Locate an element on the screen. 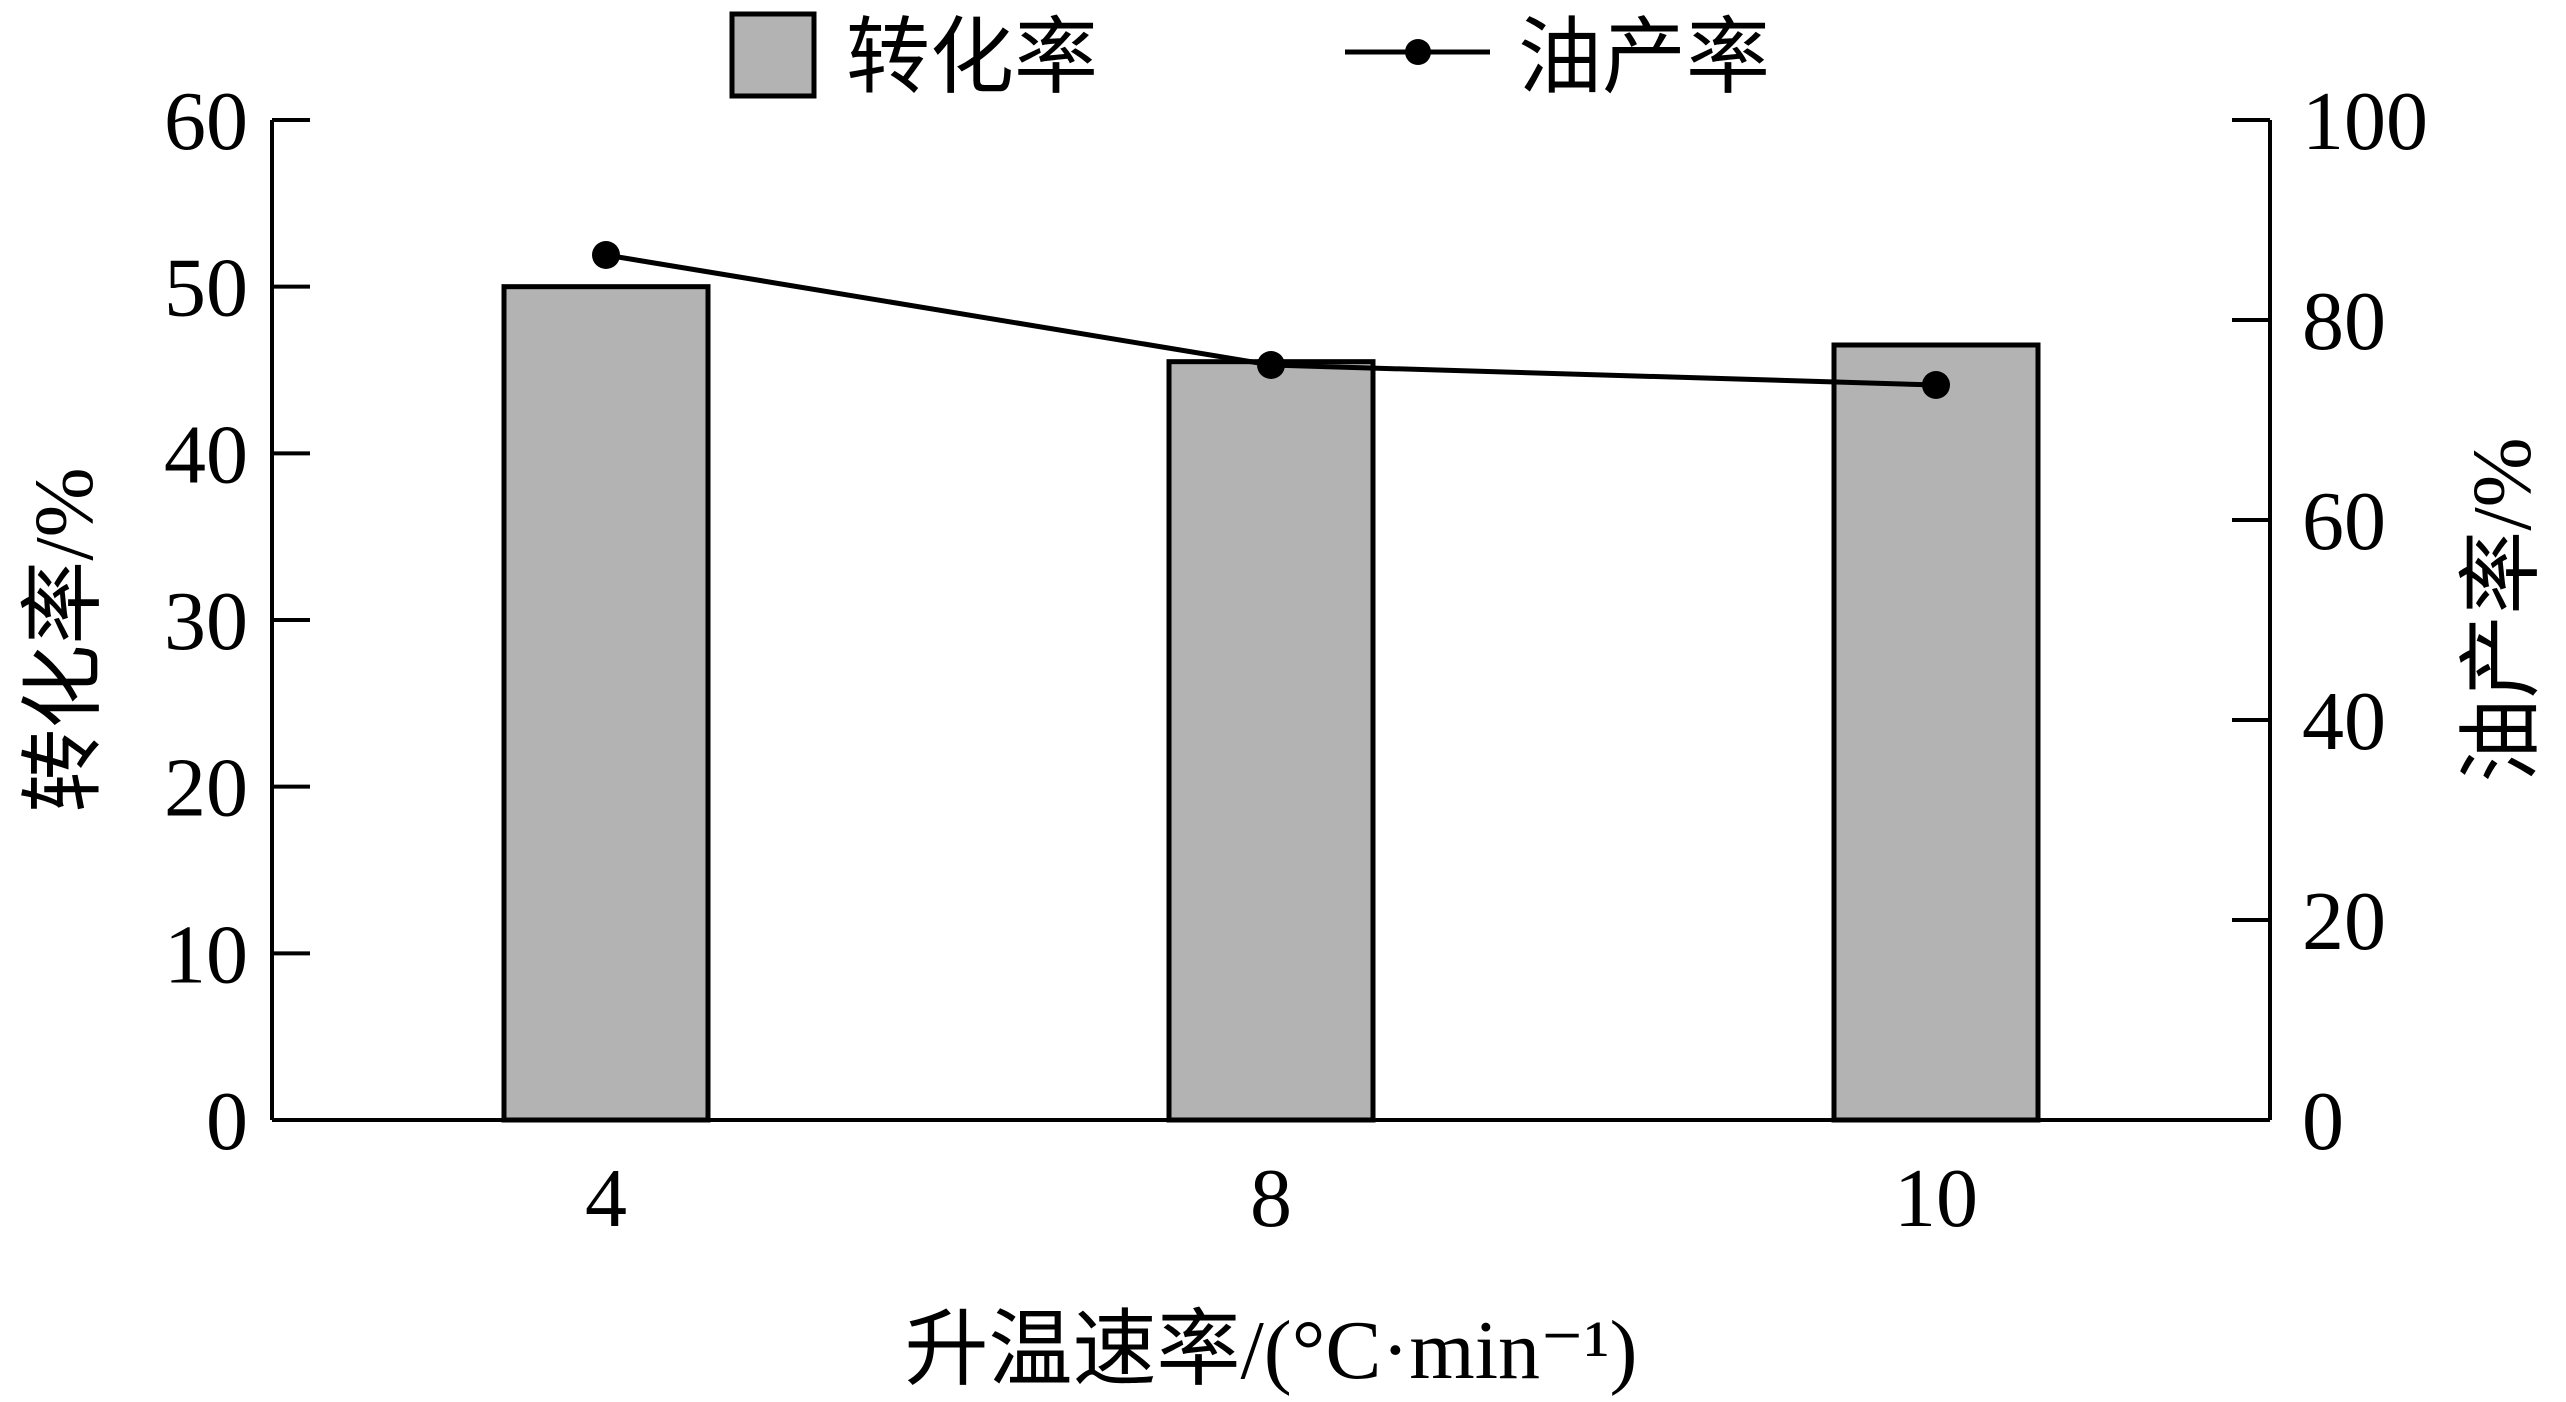 The height and width of the screenshot is (1402, 2566). legend-bar-label: 转化率 is located at coordinates (972, 58).